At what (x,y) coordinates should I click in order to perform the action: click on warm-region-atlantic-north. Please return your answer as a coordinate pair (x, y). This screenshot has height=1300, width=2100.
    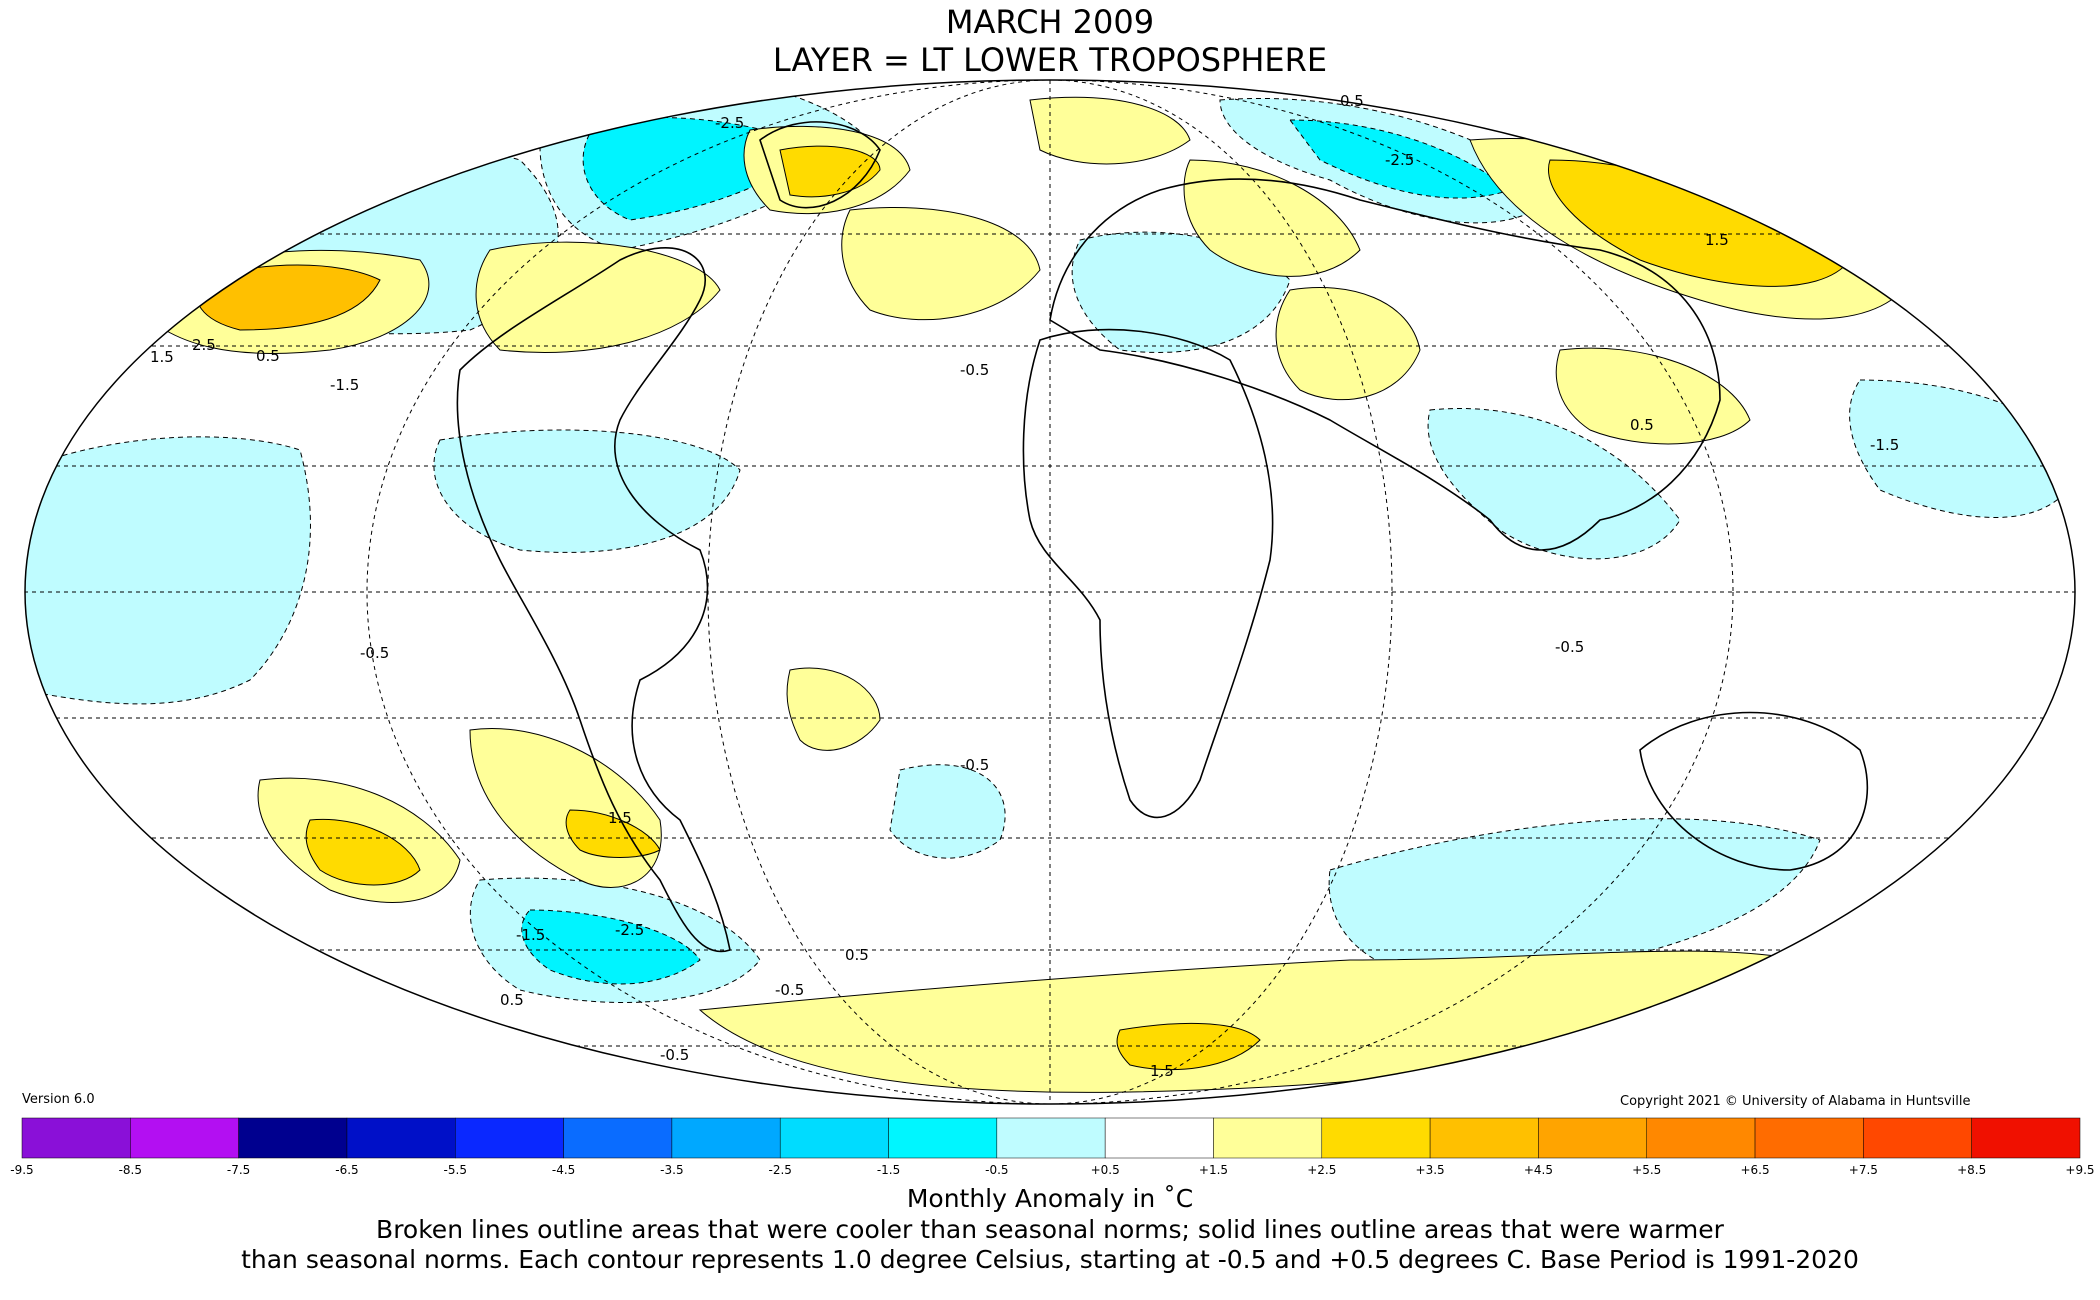
    Looking at the image, I should click on (598, 297).